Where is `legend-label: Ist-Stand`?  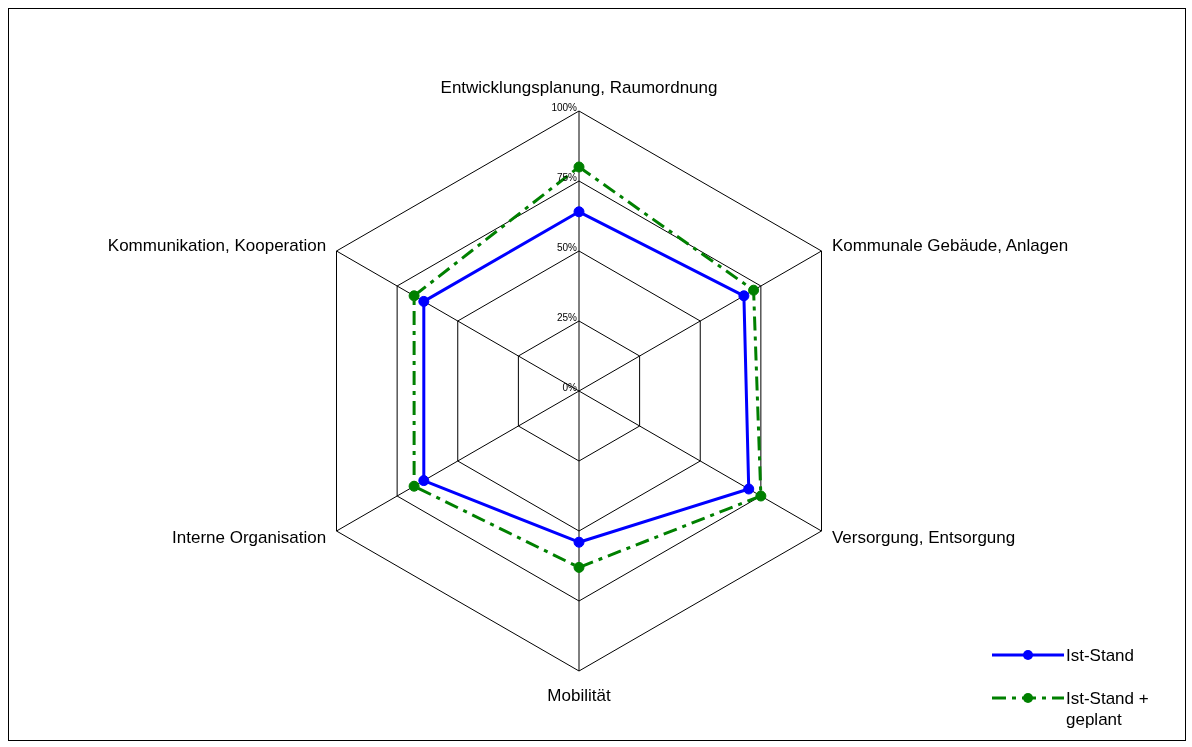
legend-label: Ist-Stand is located at coordinates (1101, 655).